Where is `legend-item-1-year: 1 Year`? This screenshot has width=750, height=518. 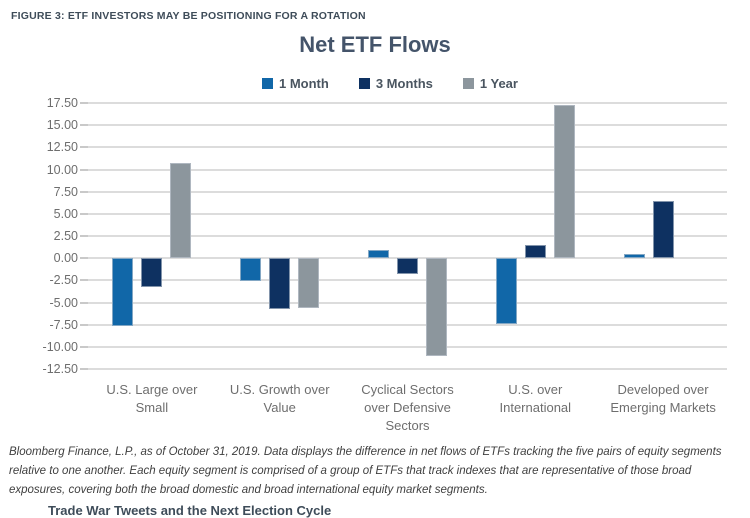
legend-item-1-year: 1 Year is located at coordinates (490, 83).